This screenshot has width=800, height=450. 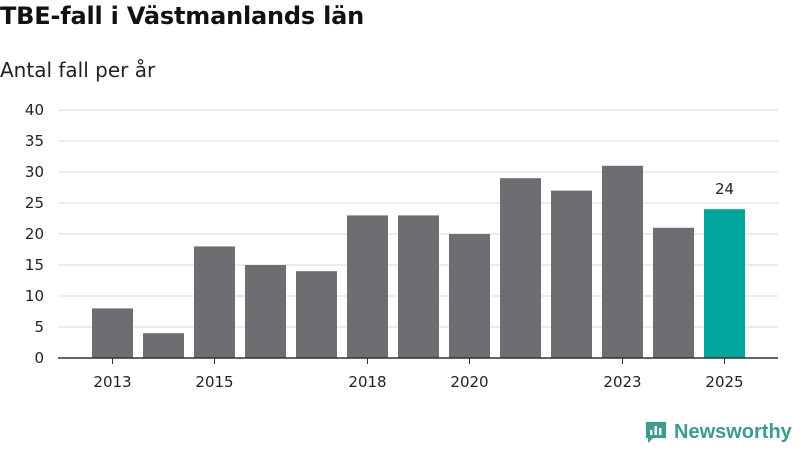 I want to click on bar-2019, so click(x=418, y=286).